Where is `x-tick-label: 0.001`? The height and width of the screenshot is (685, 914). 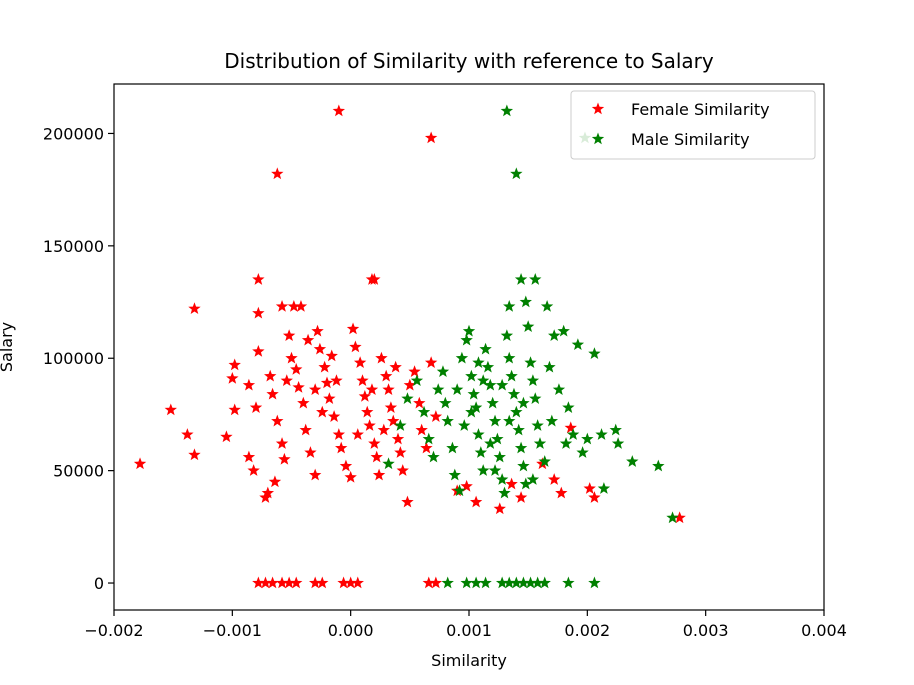 x-tick-label: 0.001 is located at coordinates (469, 630).